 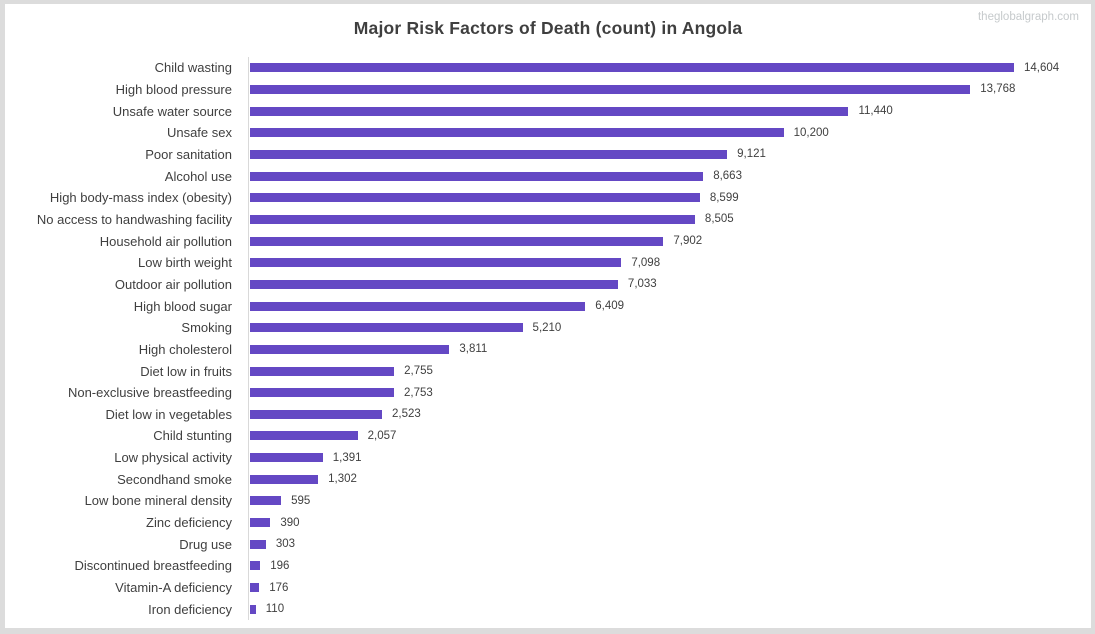 What do you see at coordinates (199, 133) in the screenshot?
I see `category-label: Unsafe sex` at bounding box center [199, 133].